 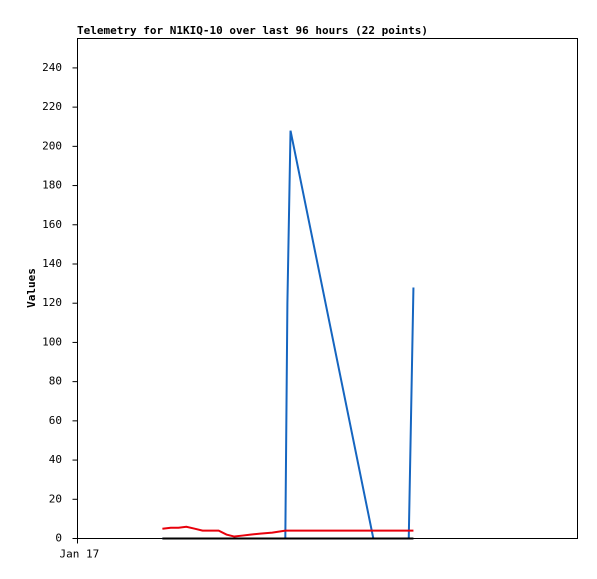 I want to click on y-tick-label: 200, so click(x=52, y=145).